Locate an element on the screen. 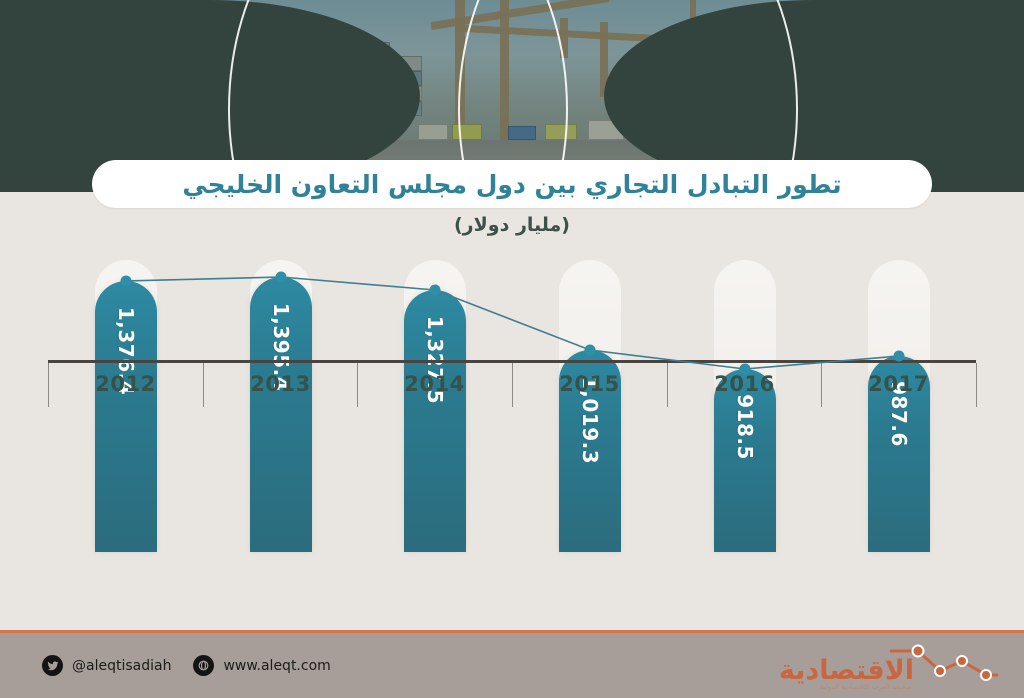  year-label-2014: 2014 is located at coordinates (434, 384).